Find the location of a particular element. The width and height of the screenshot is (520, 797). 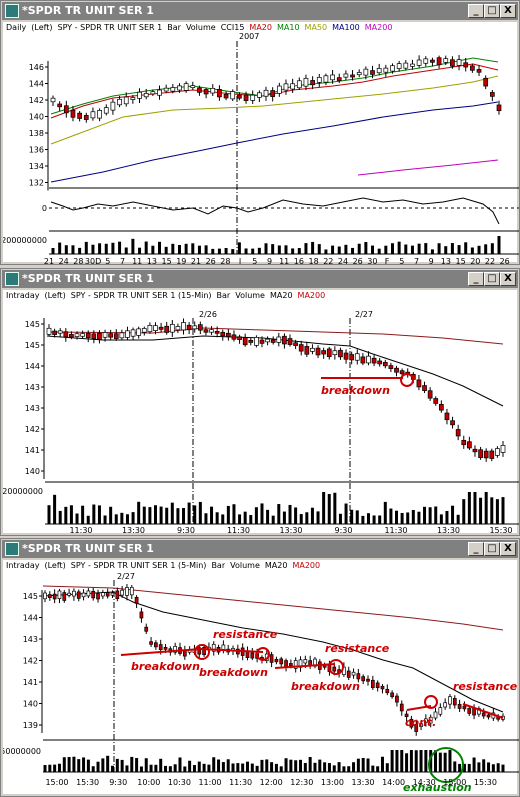

price-tick-label: 138 is located at coordinates (36, 133).